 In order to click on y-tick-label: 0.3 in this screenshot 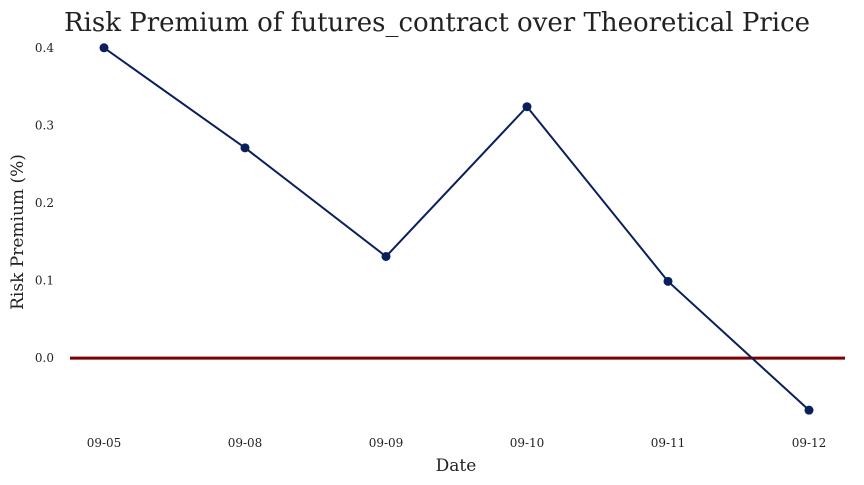, I will do `click(44, 125)`.